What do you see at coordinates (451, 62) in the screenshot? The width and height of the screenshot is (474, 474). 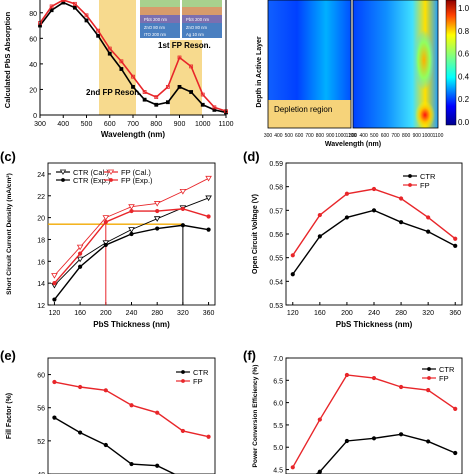 I see `colorbar` at bounding box center [451, 62].